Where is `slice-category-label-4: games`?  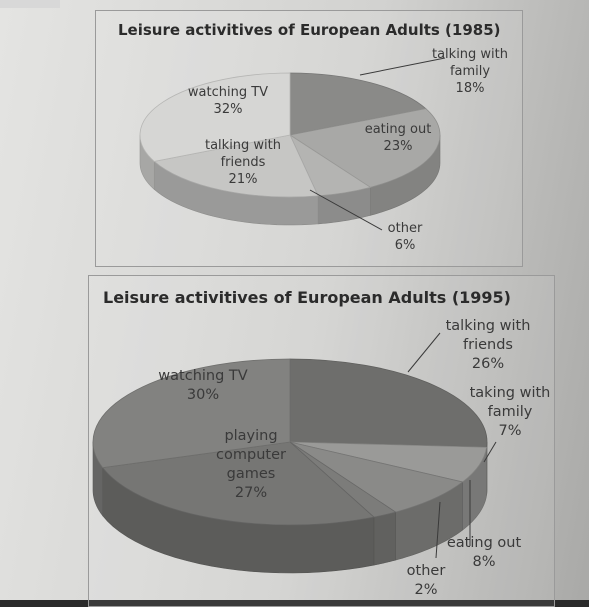 slice-category-label-4: games is located at coordinates (251, 474).